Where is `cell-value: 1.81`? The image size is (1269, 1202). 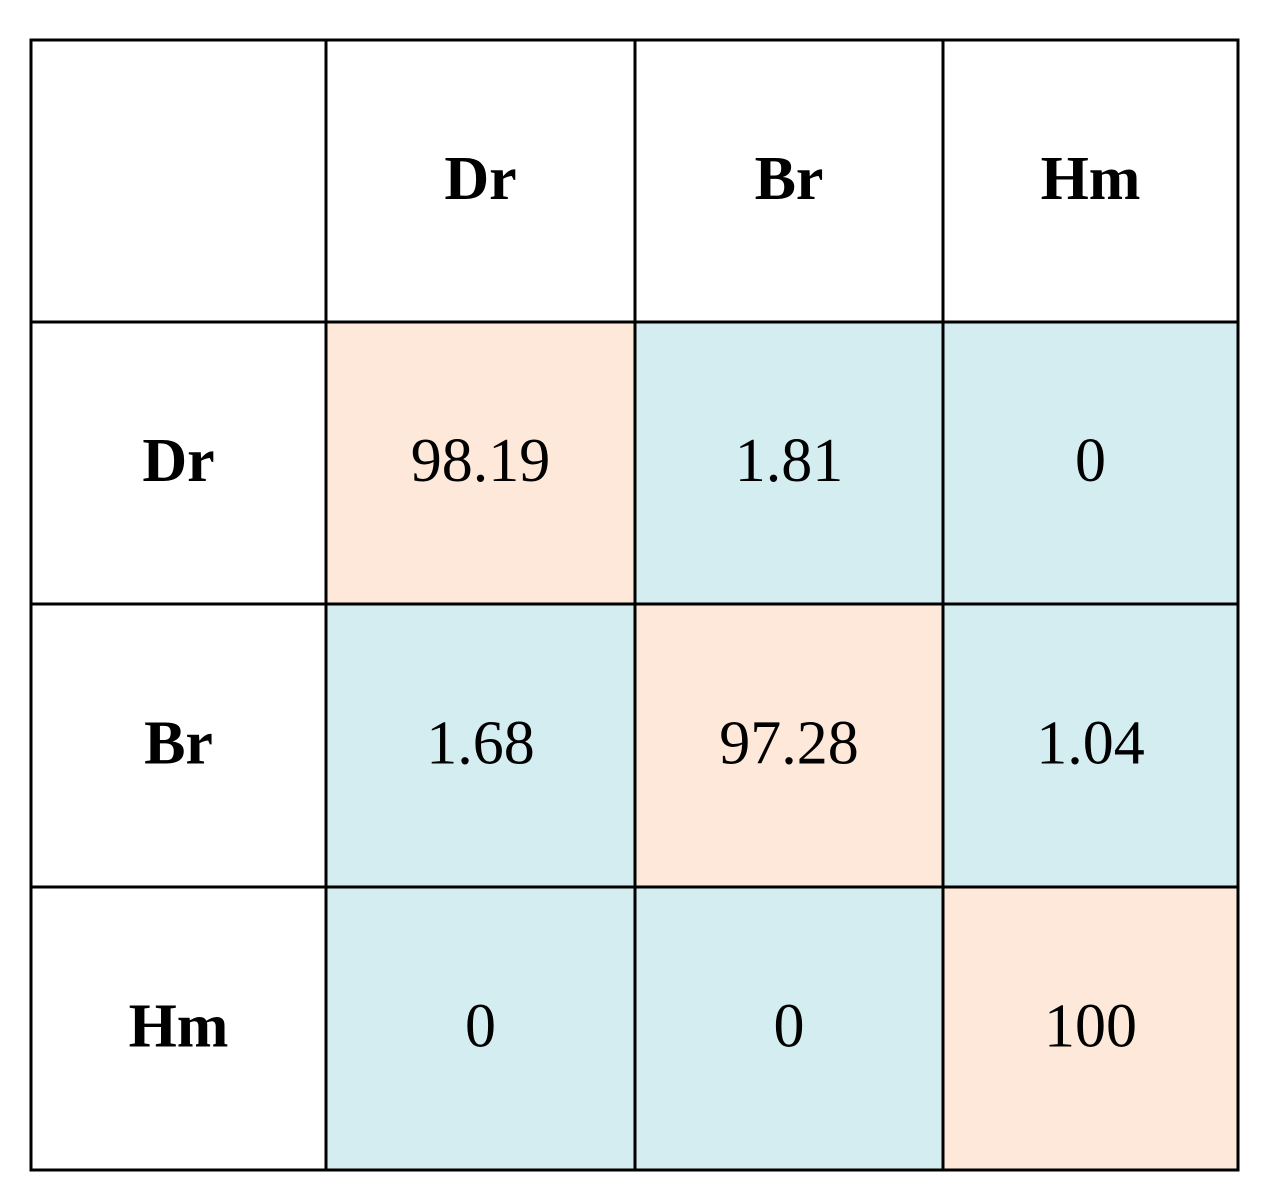
cell-value: 1.81 is located at coordinates (789, 461).